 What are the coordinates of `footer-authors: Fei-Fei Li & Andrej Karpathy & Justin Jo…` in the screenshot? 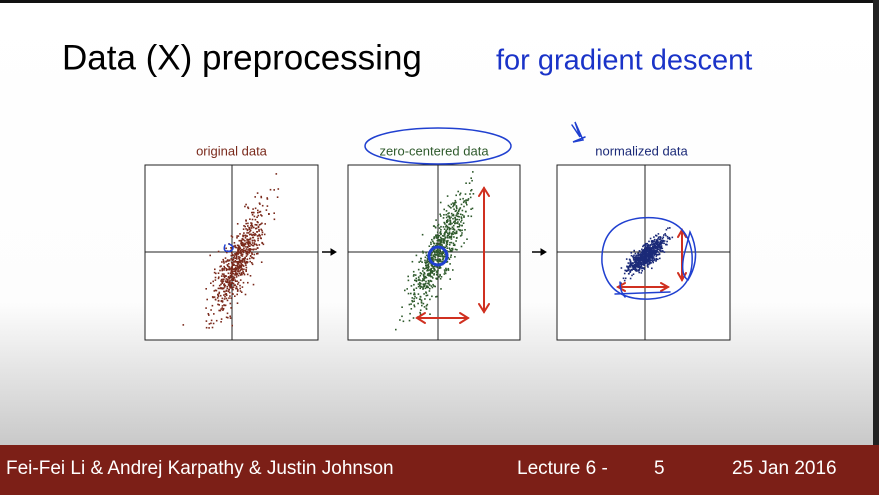 It's located at (200, 468).